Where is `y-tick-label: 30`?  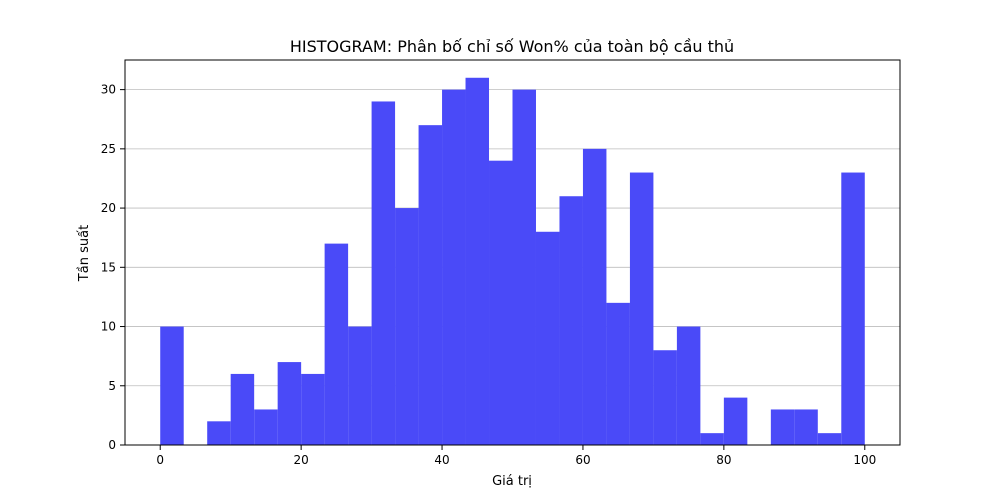 y-tick-label: 30 is located at coordinates (108, 90).